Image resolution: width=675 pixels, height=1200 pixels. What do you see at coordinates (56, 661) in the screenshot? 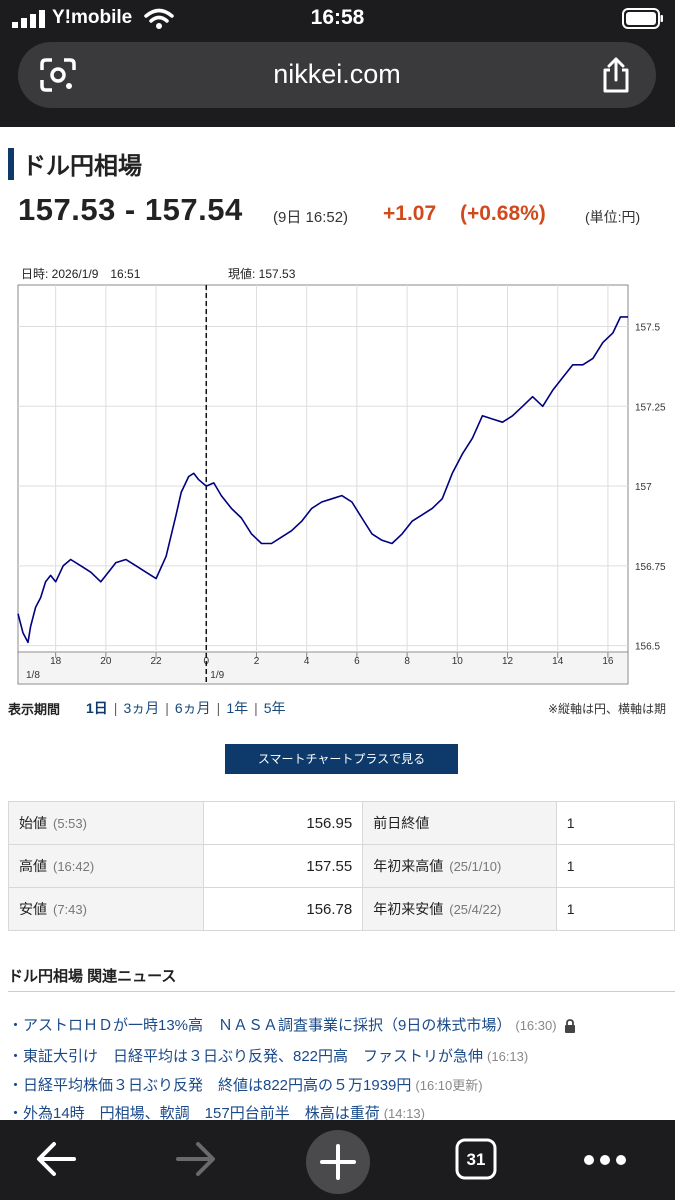
I see `x-tick-label: 18` at bounding box center [56, 661].